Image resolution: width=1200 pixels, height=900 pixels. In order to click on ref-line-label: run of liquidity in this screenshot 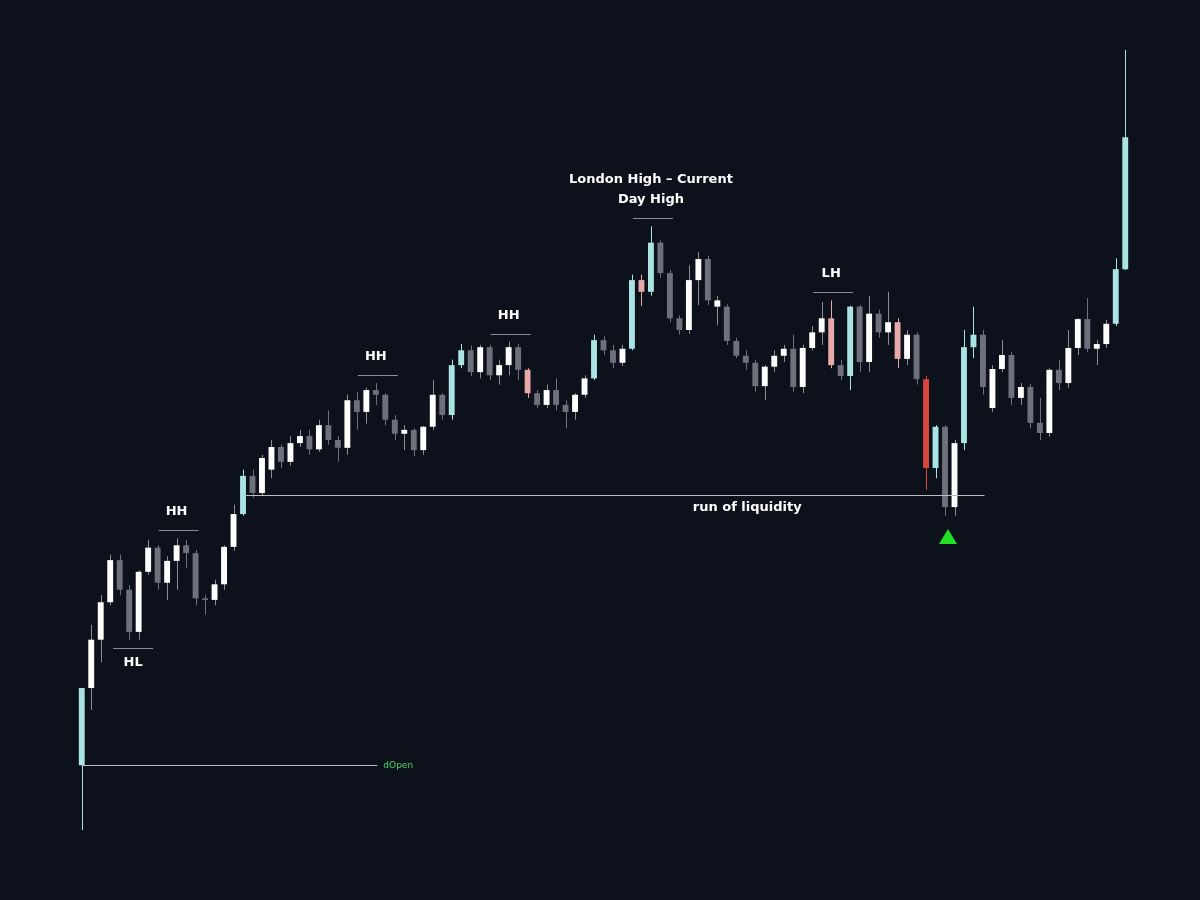, I will do `click(747, 507)`.